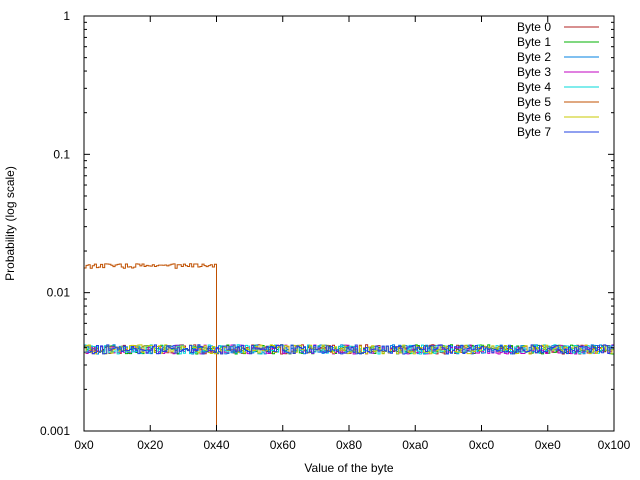 The width and height of the screenshot is (640, 480). What do you see at coordinates (548, 445) in the screenshot?
I see `x-tick-label: 0xe0` at bounding box center [548, 445].